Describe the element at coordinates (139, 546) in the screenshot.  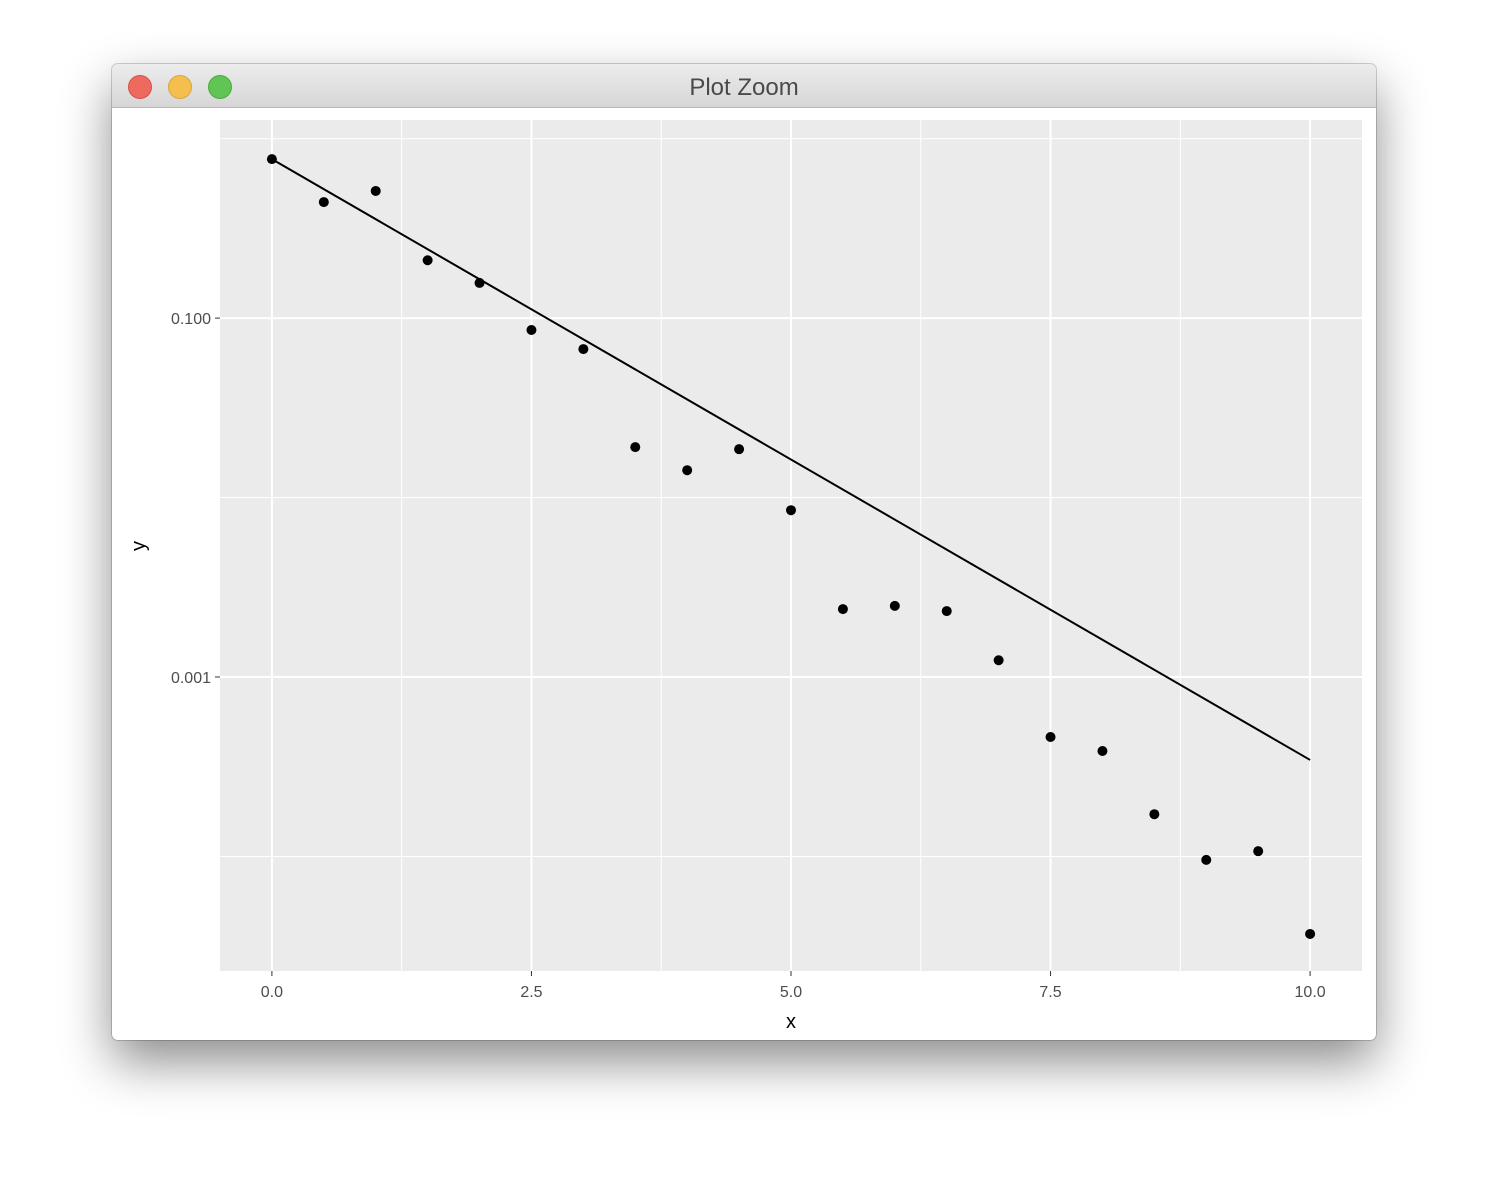
I see `y-axis-title: y` at that location.